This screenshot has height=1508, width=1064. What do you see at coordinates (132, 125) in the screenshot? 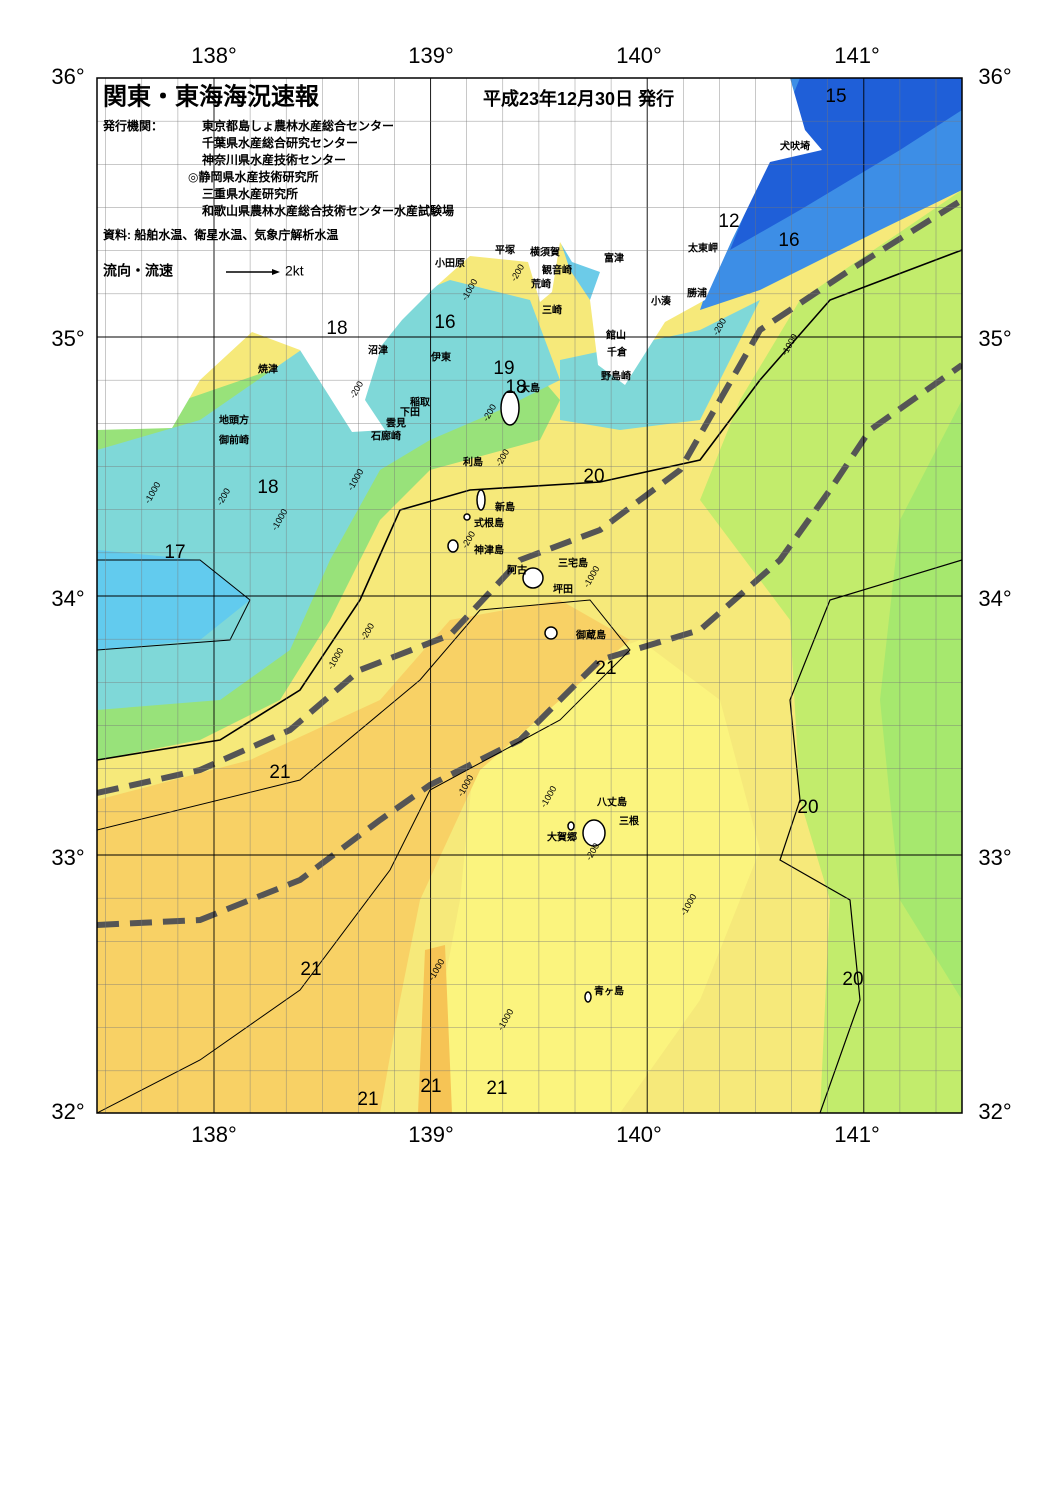
I see `issuer-label: 発行機関：` at bounding box center [132, 125].